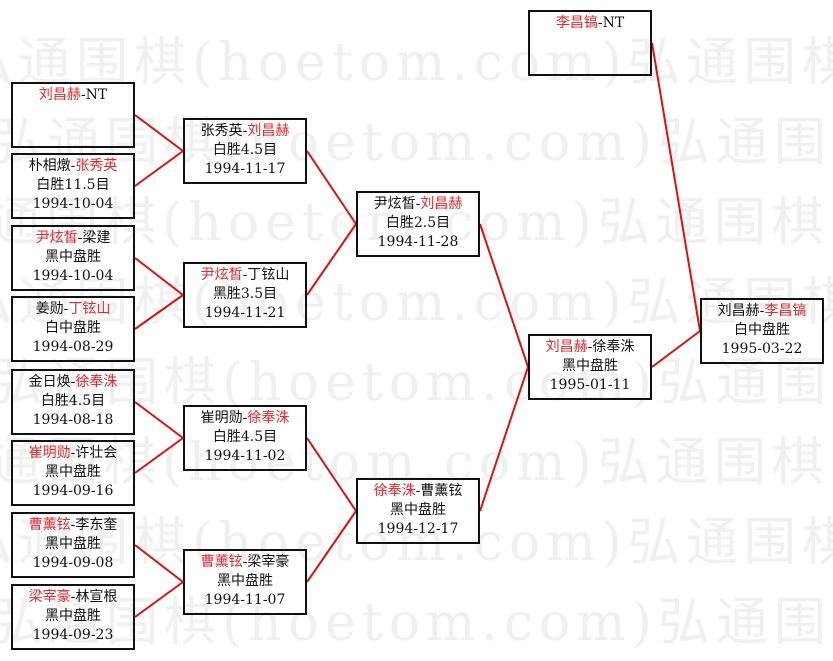 Image resolution: width=833 pixels, height=661 pixels. What do you see at coordinates (418, 242) in the screenshot?
I see `match-date: 1994-11-28` at bounding box center [418, 242].